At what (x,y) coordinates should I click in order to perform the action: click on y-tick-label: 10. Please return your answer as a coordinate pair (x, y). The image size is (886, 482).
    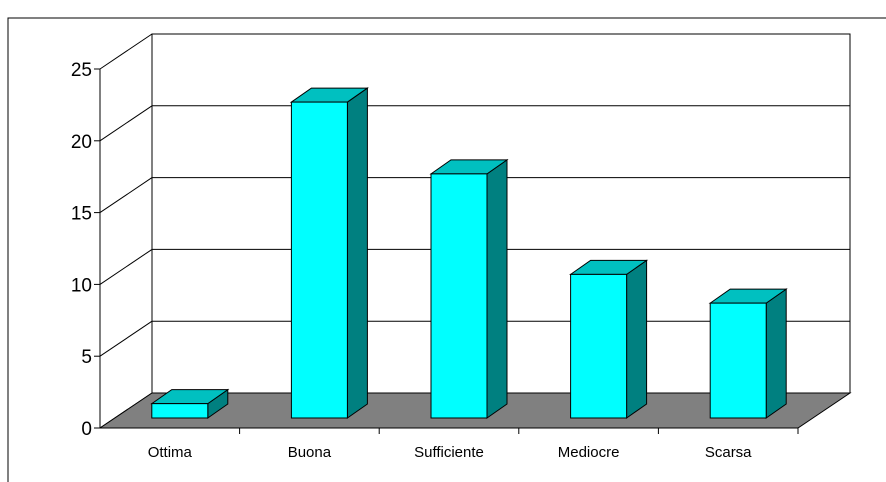
    Looking at the image, I should click on (81, 285).